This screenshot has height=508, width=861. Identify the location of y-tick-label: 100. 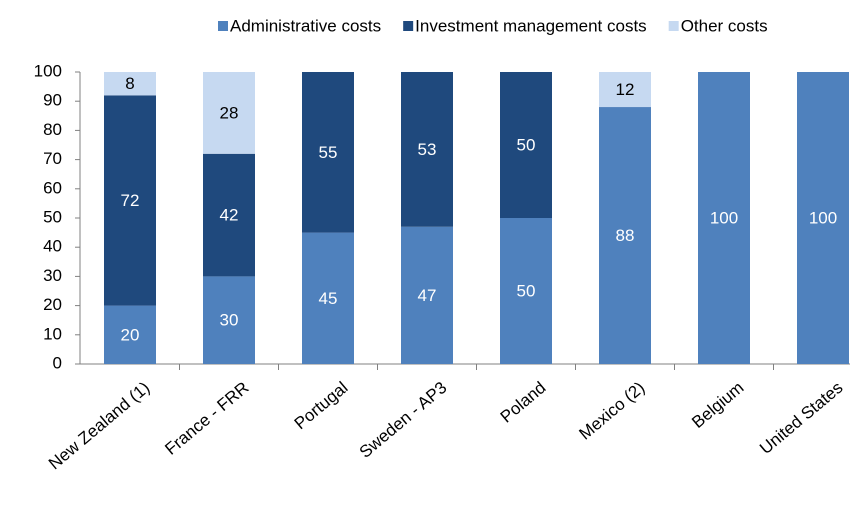
(48, 70).